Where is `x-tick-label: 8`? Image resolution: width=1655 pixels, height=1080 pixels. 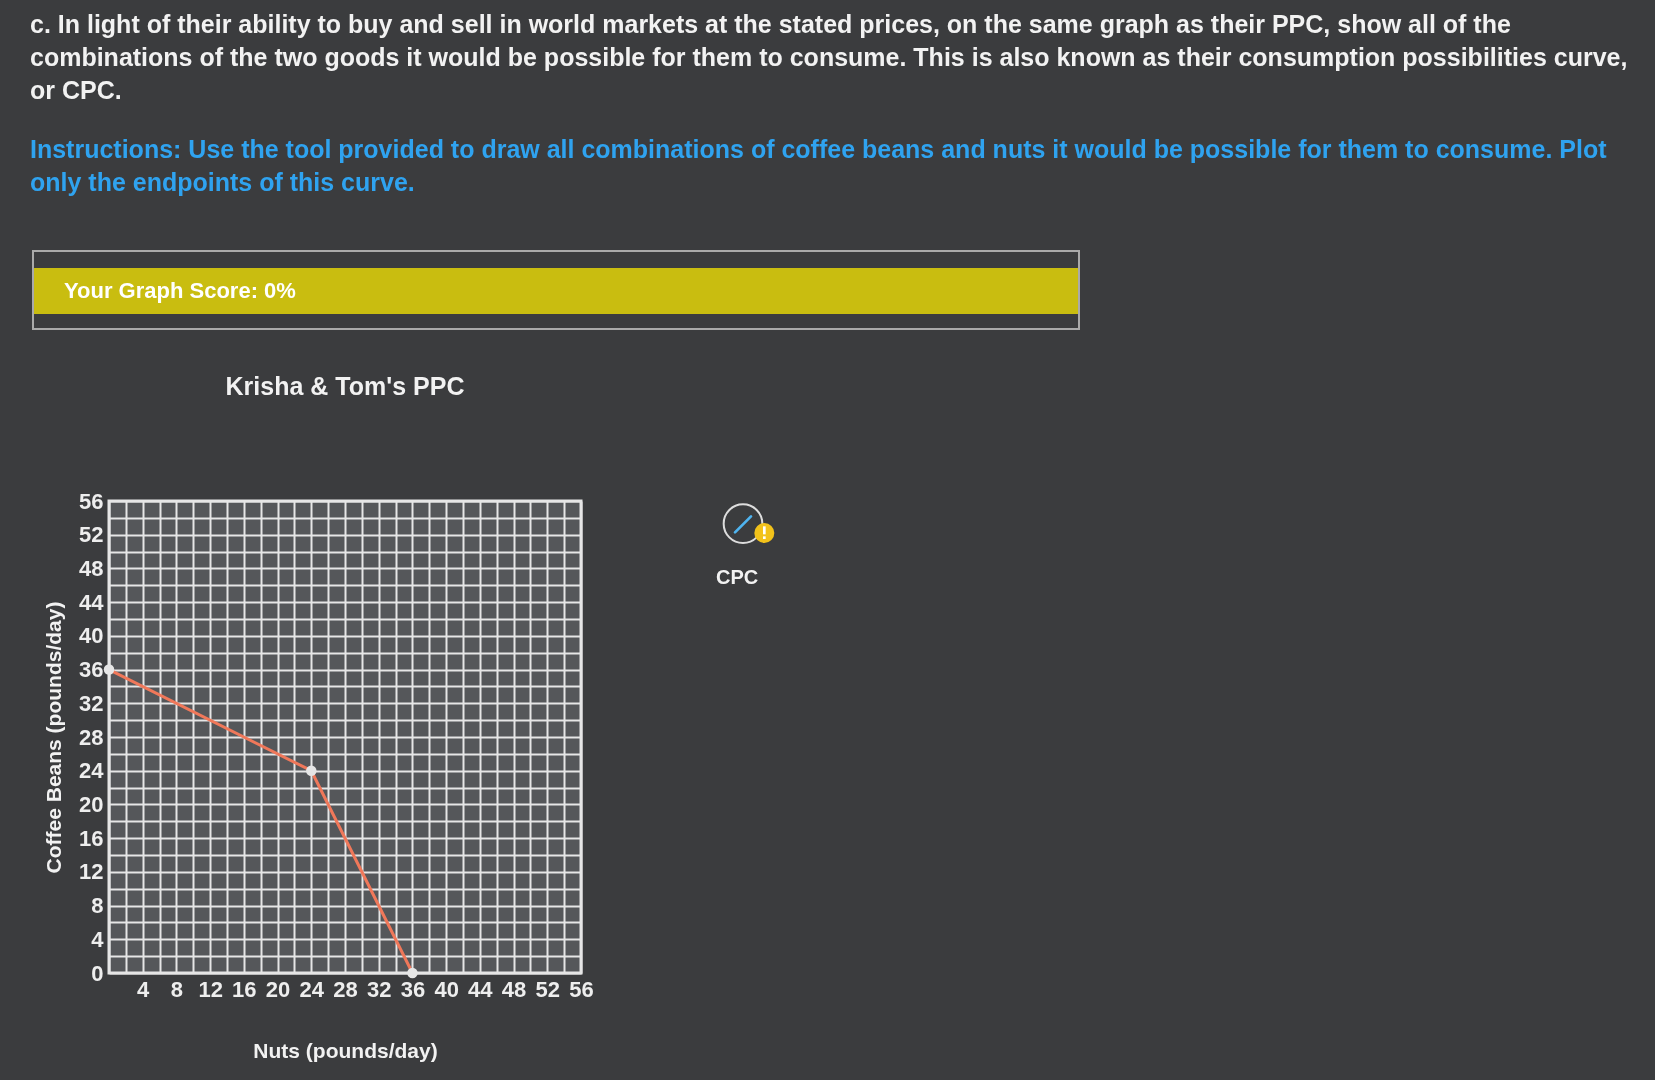 x-tick-label: 8 is located at coordinates (177, 989).